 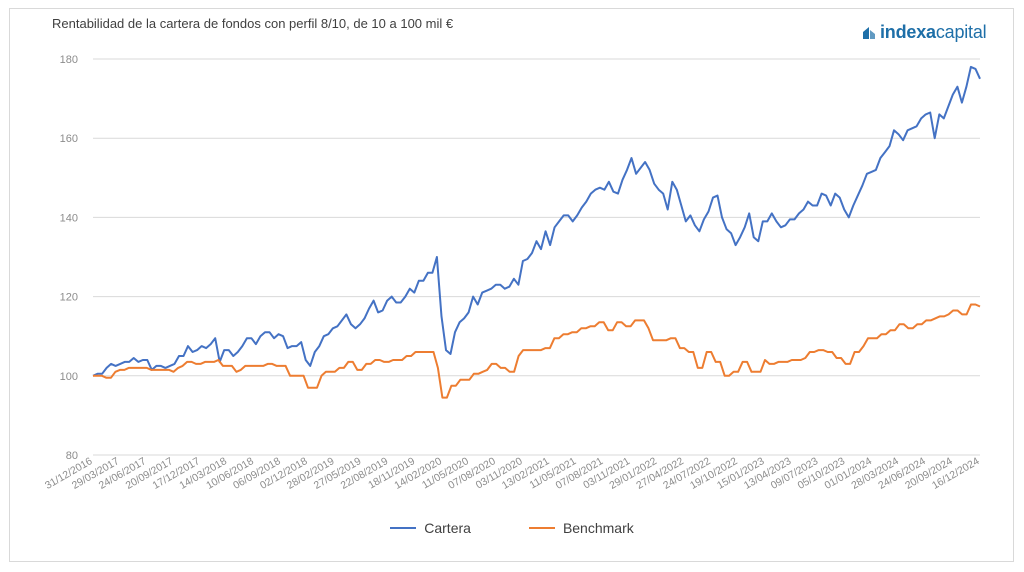 I want to click on series-line-benchmark, so click(x=537, y=351).